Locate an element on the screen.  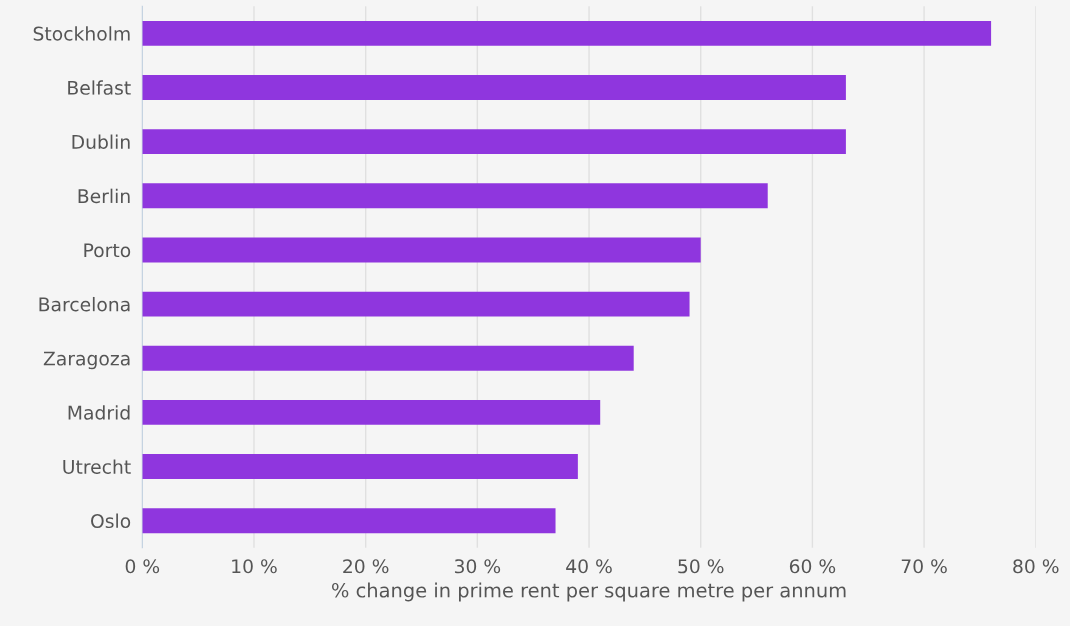
y-tick-label: Oslo is located at coordinates (111, 521).